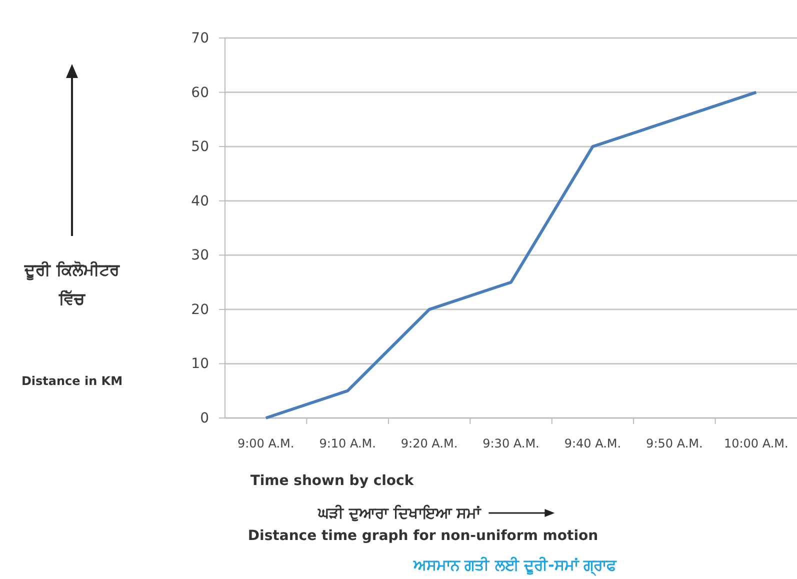 The image size is (797, 579). Describe the element at coordinates (72, 381) in the screenshot. I see `text: Distance in KM` at that location.